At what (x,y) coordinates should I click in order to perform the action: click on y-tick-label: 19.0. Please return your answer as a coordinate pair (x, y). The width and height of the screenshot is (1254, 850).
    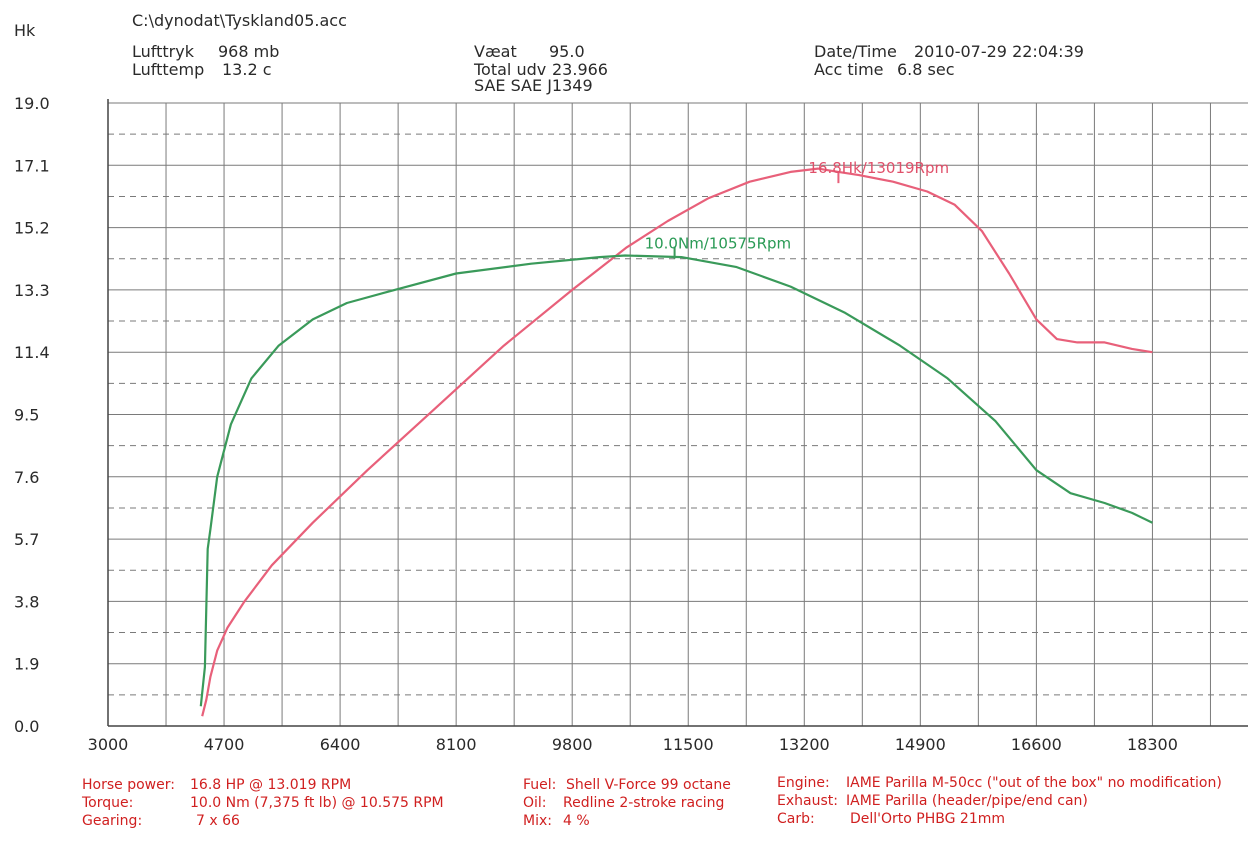
    Looking at the image, I should click on (32, 103).